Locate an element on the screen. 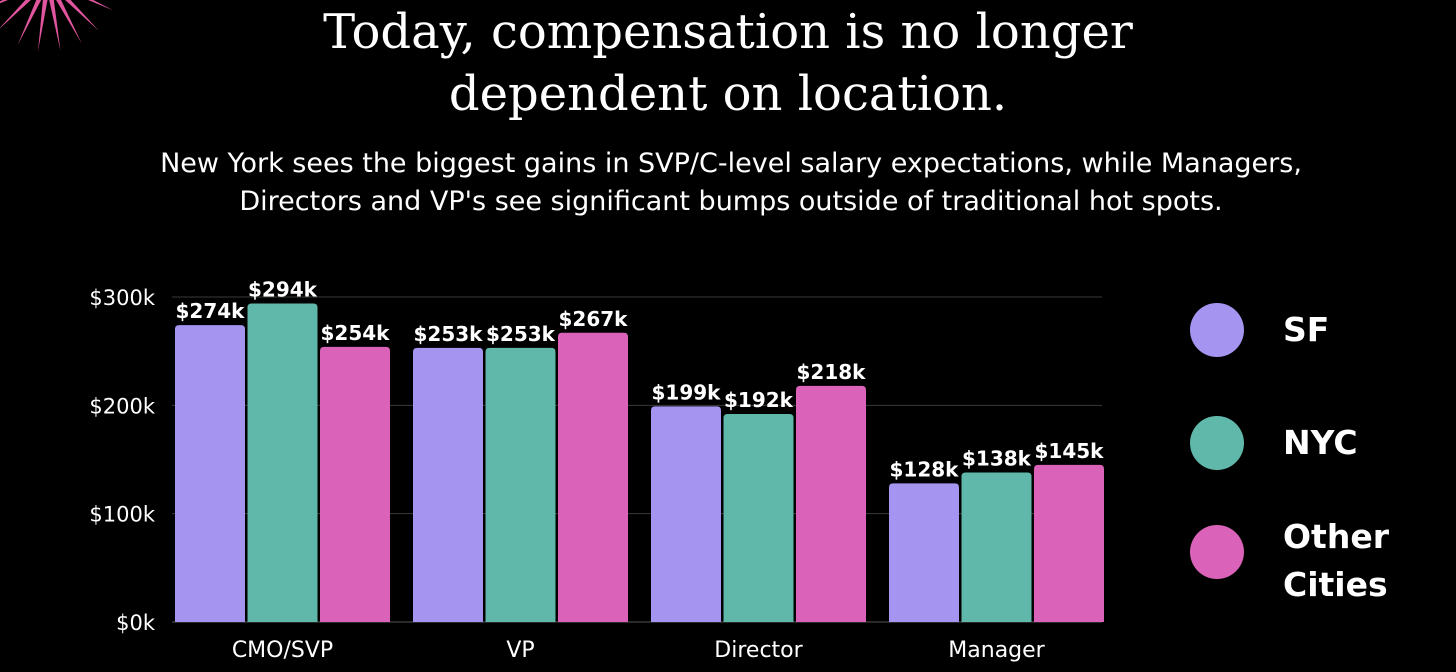 The image size is (1456, 672). data-label: $192k is located at coordinates (759, 400).